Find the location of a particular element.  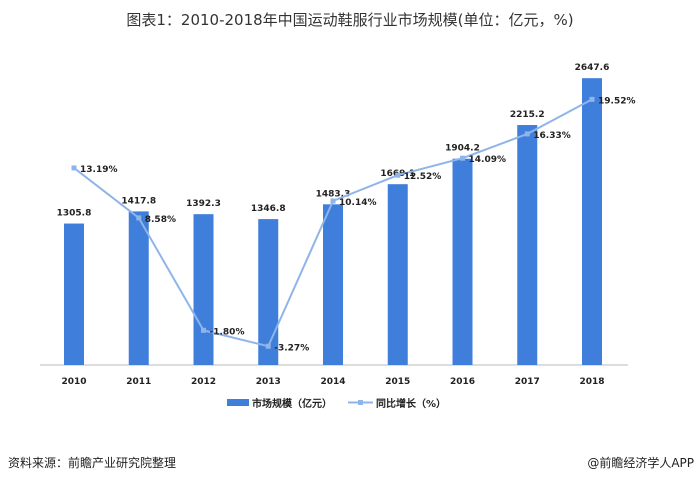

bar-label-2016: 1904.2 is located at coordinates (462, 149).